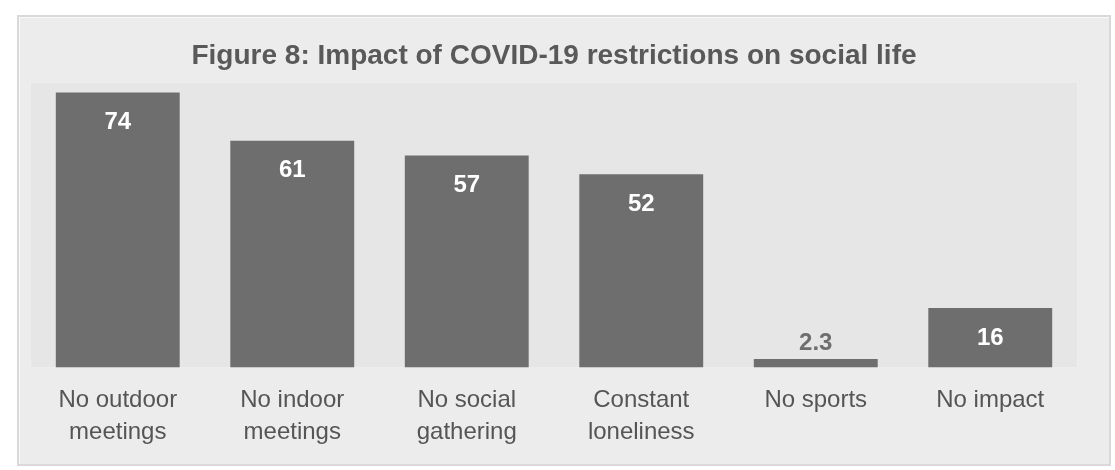 This screenshot has width=1115, height=470. Describe the element at coordinates (641, 414) in the screenshot. I see `x-tick-label: Constant loneliness` at that location.